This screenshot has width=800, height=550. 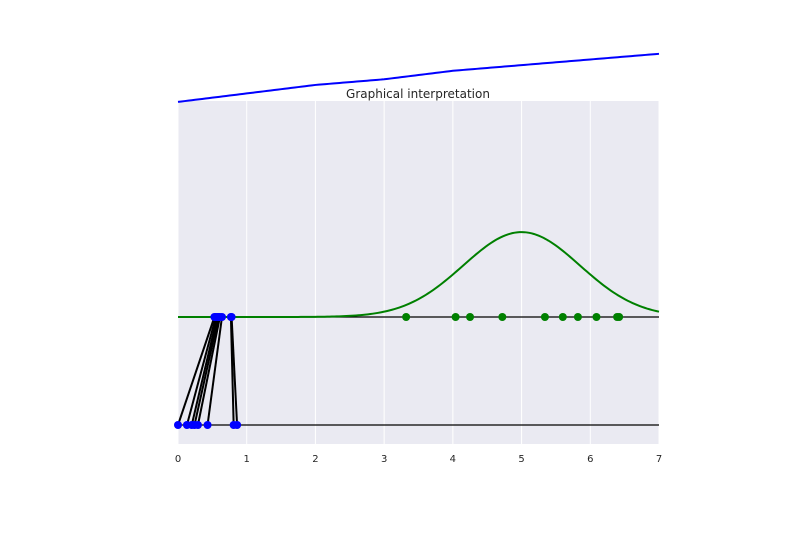 What do you see at coordinates (453, 459) in the screenshot?
I see `x-tick-label: 4` at bounding box center [453, 459].